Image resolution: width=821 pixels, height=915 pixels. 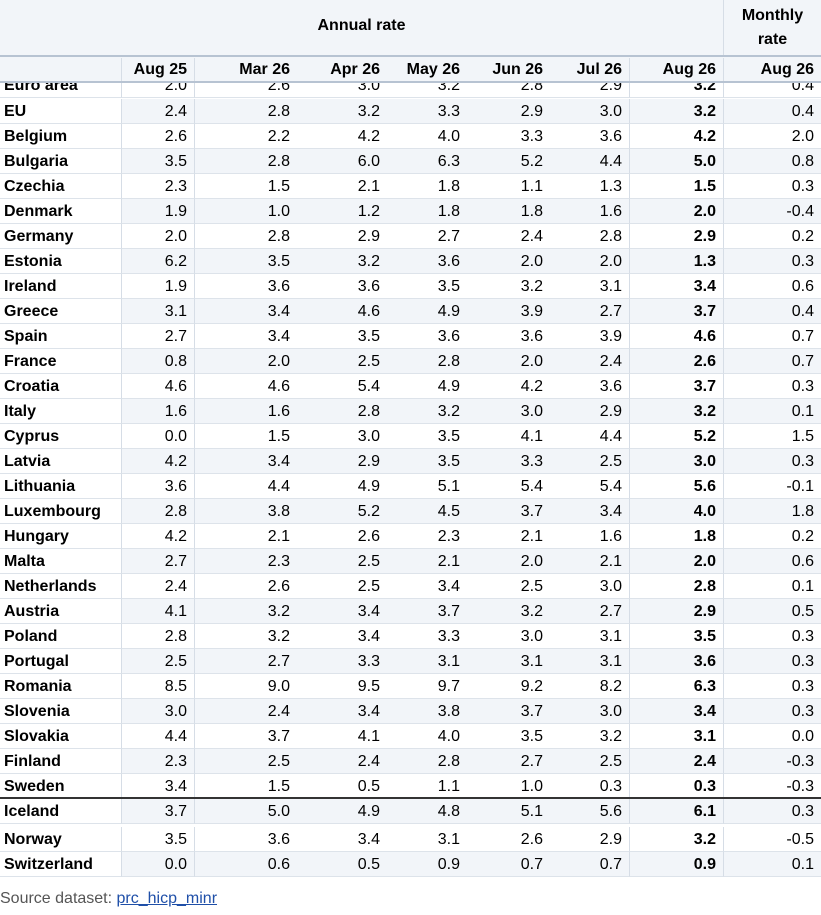 I want to click on annual-rate-heading: Annual rate, so click(x=361, y=25).